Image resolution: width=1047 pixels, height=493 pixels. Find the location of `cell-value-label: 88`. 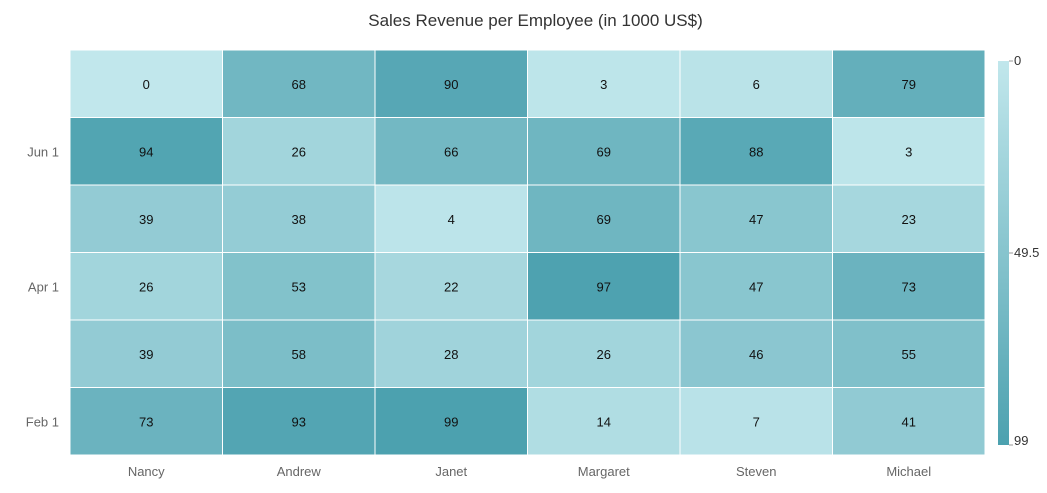

cell-value-label: 88 is located at coordinates (756, 151).